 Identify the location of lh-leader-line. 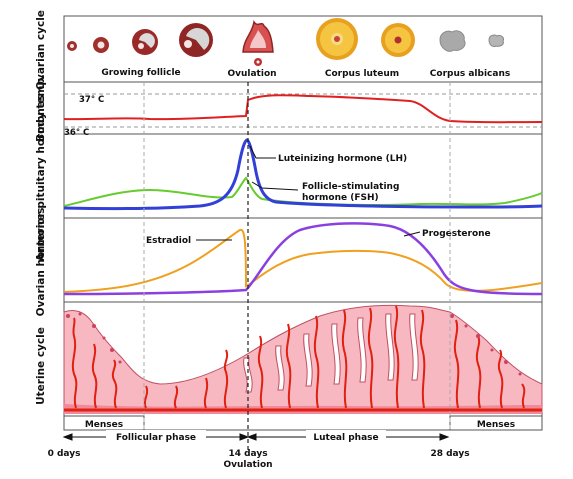
(262, 152).